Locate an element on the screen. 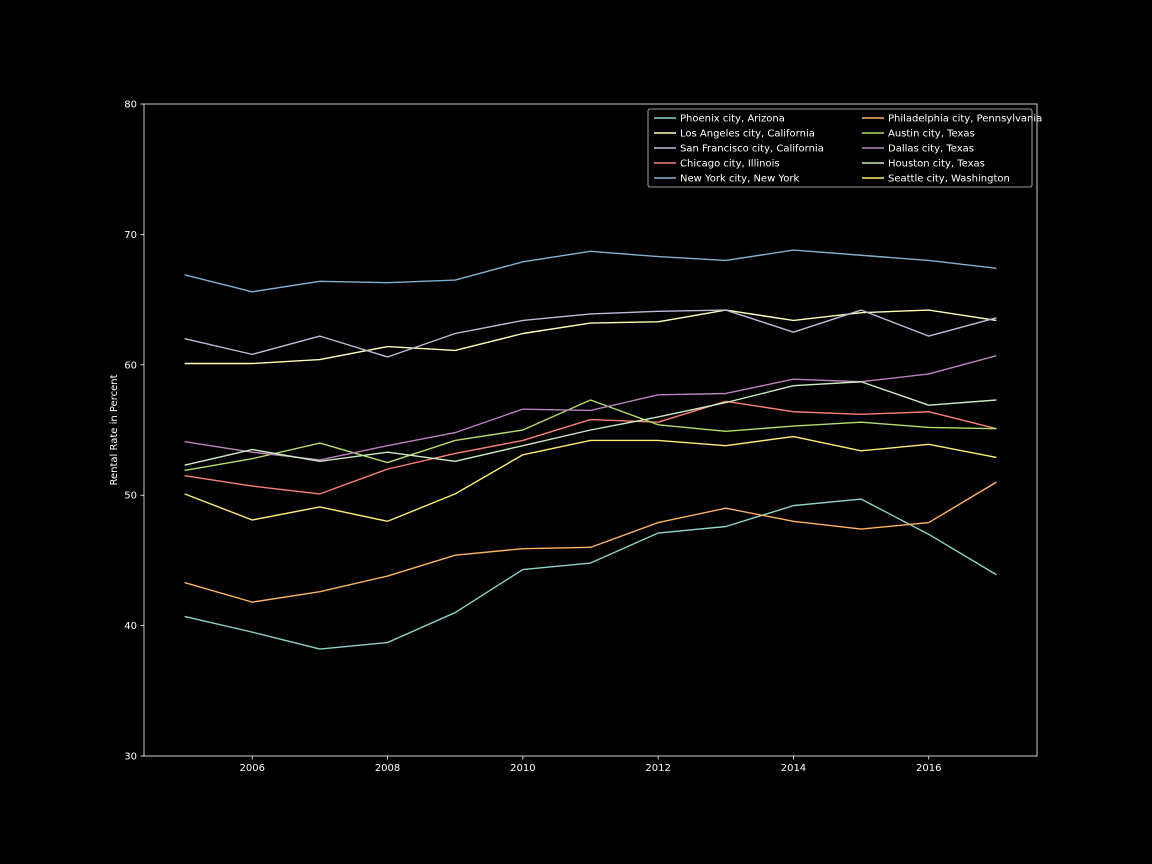 The image size is (1152, 864). series-line-philadelphia-city-pennsylvania is located at coordinates (590, 542).